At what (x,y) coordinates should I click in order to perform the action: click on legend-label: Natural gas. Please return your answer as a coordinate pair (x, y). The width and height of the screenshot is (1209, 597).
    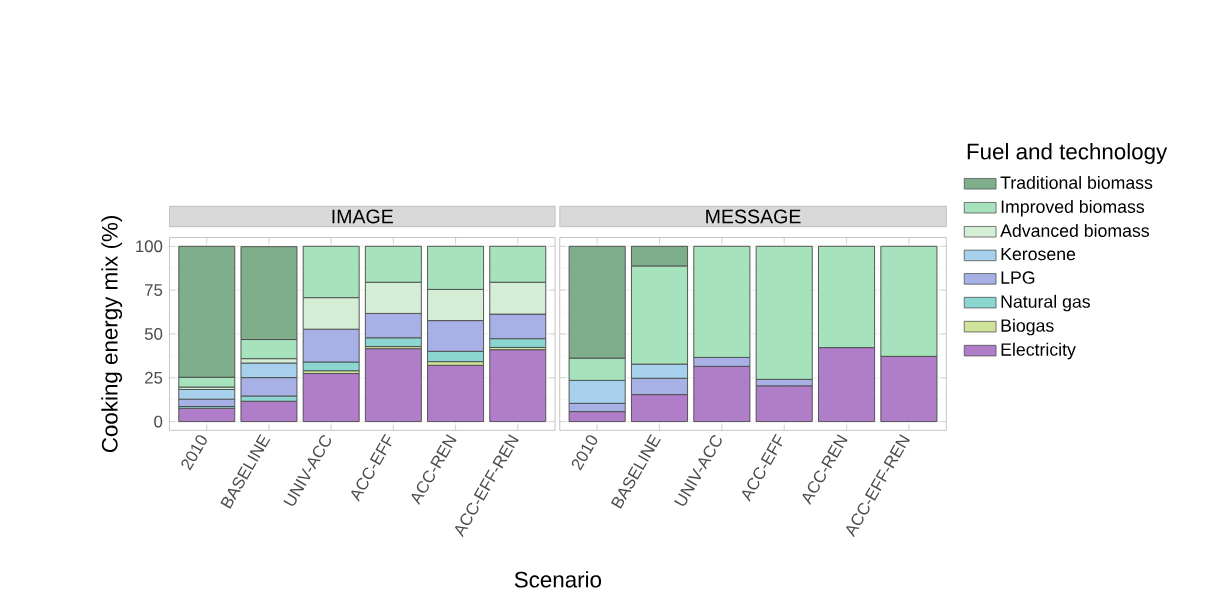
    Looking at the image, I should click on (1045, 303).